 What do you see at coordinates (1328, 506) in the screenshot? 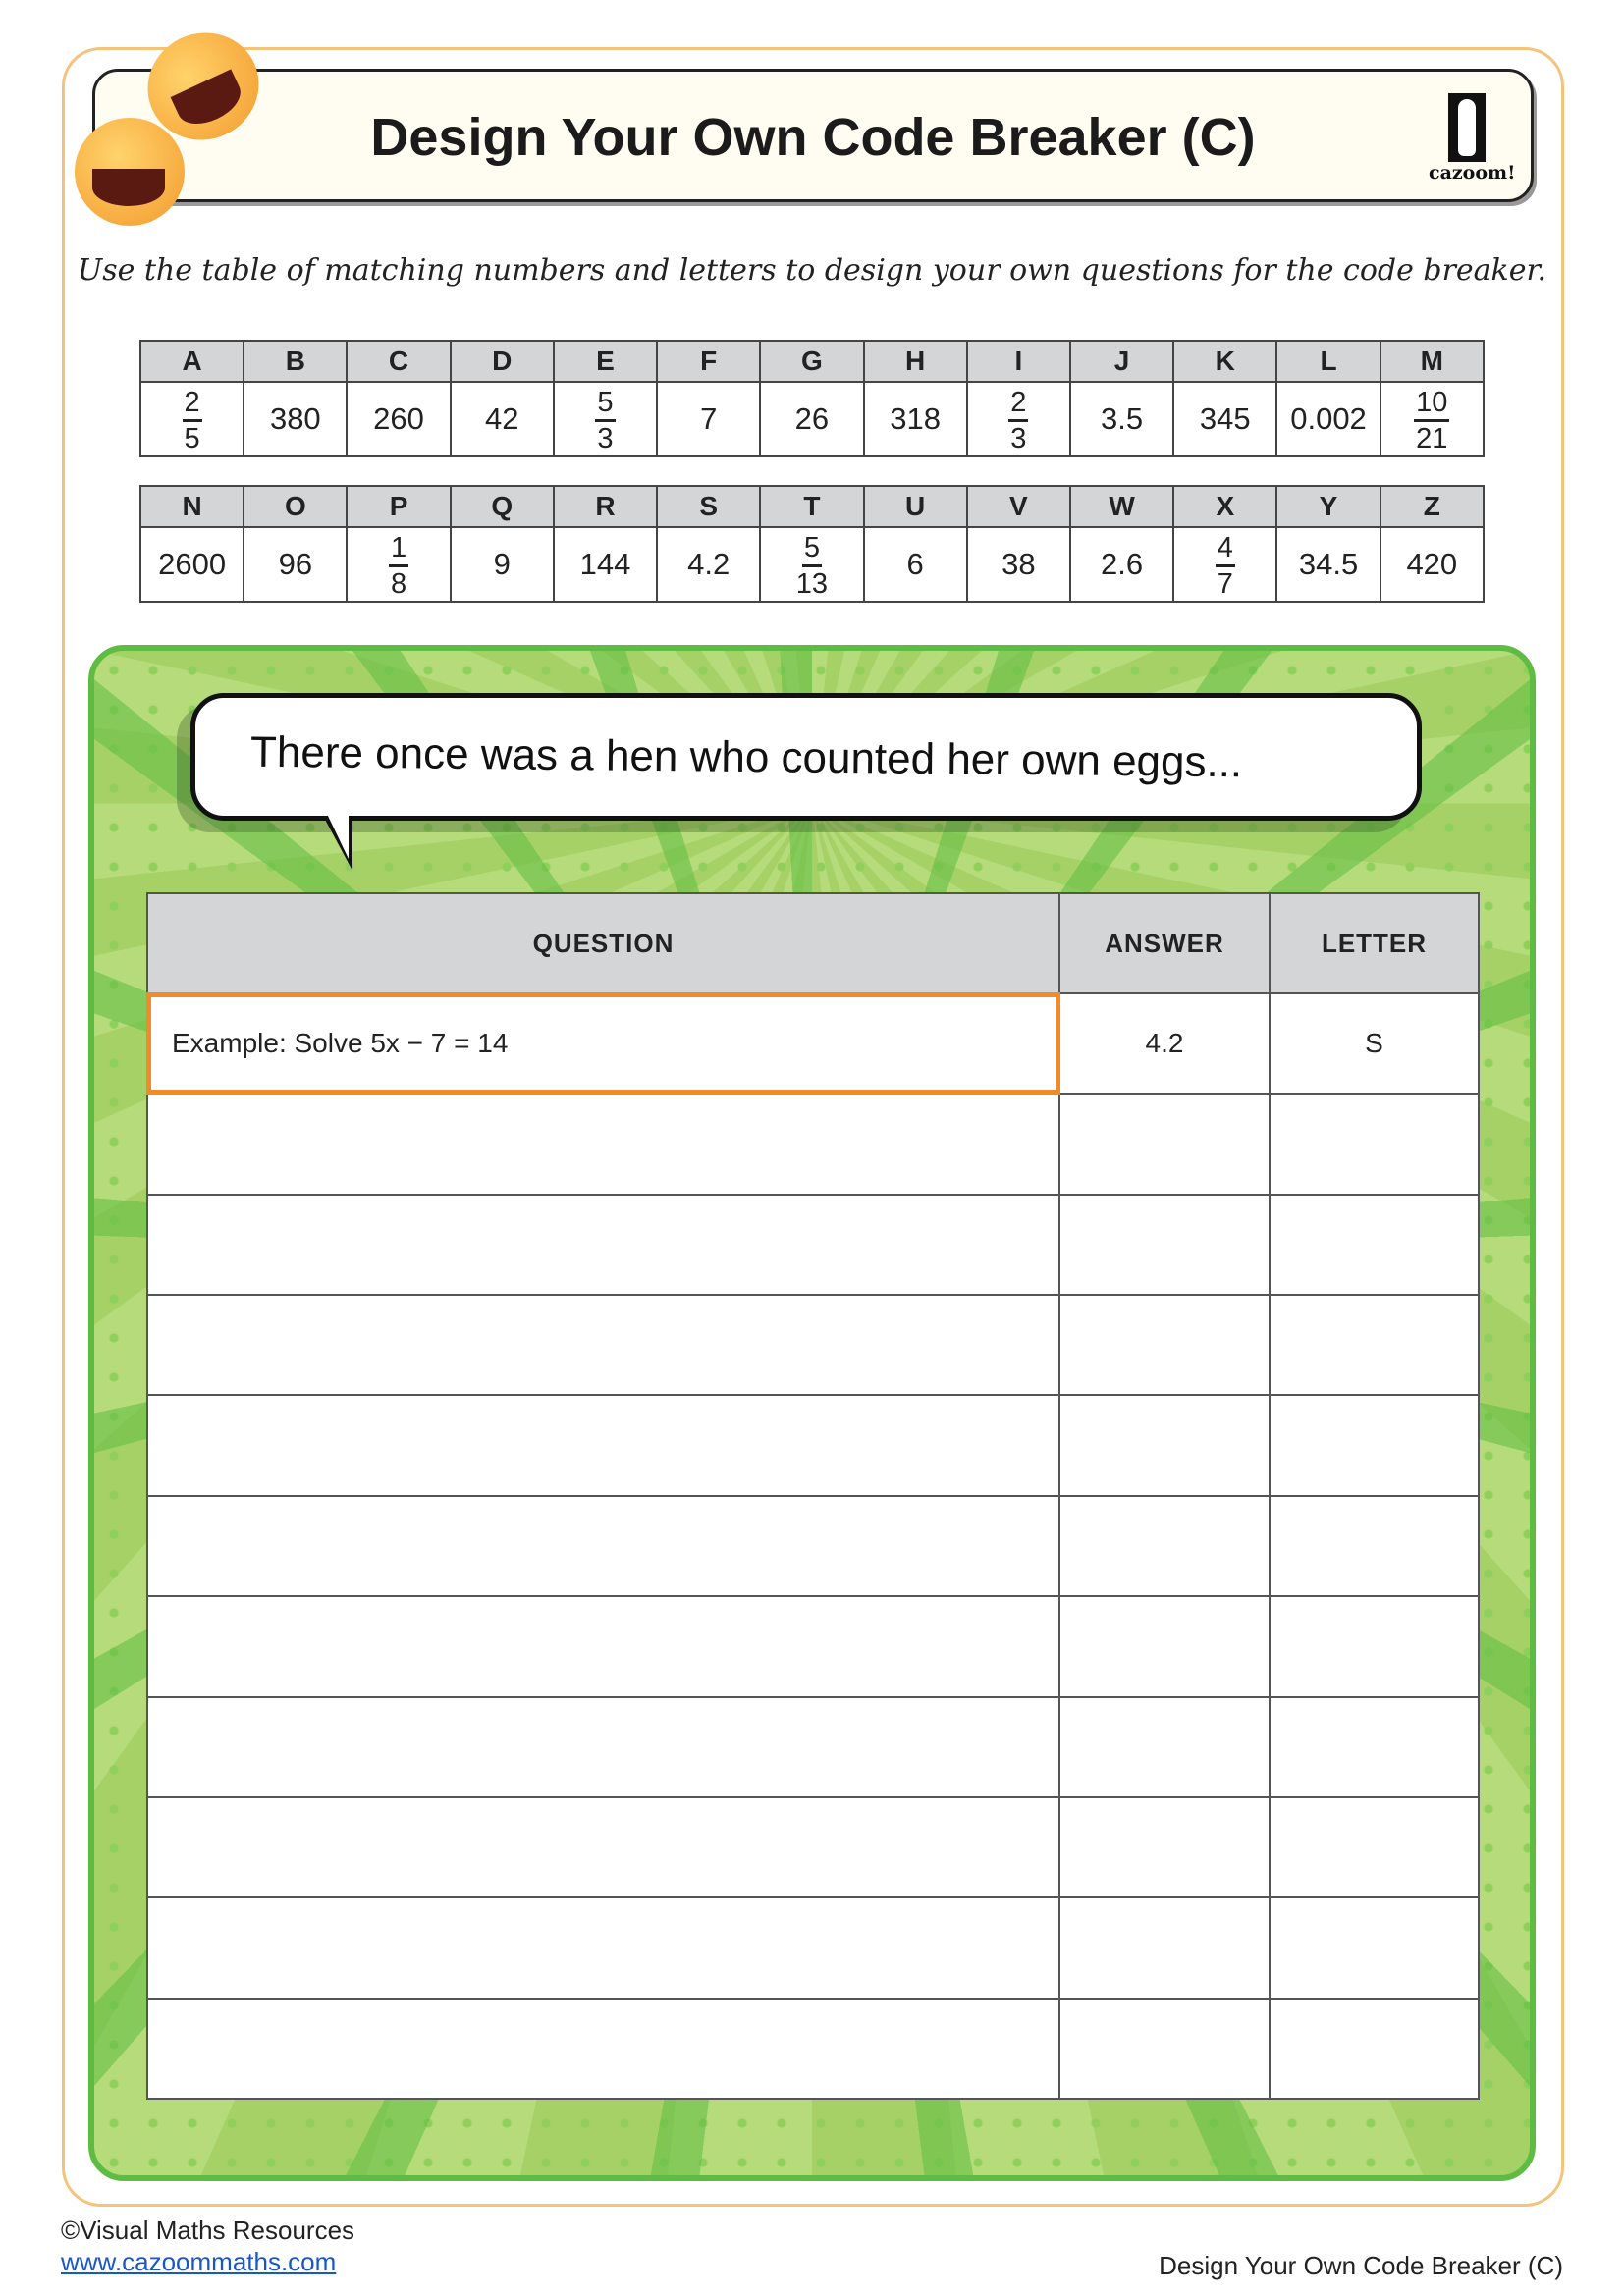
I see `letter-cell: Y` at bounding box center [1328, 506].